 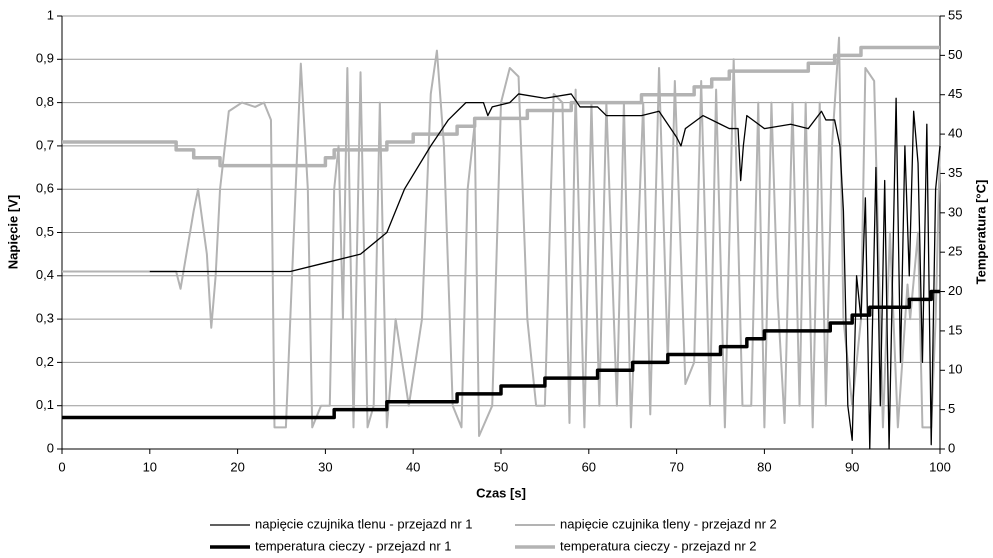 I want to click on legend-label: temperatura cieczy - przejazd nr 1, so click(x=353, y=545).